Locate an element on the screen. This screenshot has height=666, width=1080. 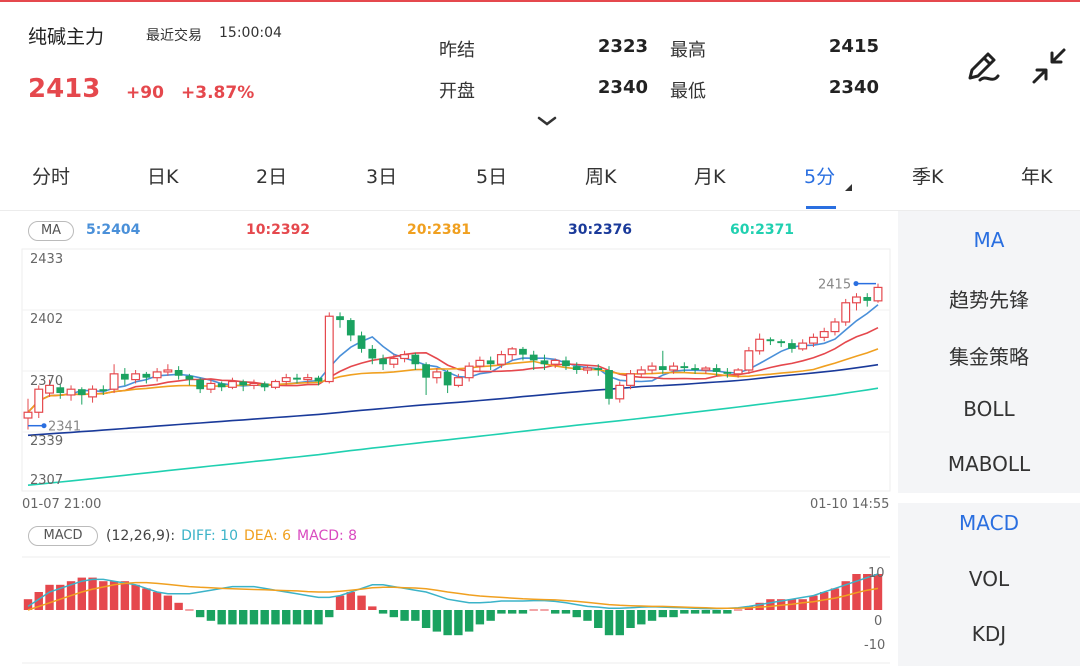
tab-5-minute: 5分 is located at coordinates (820, 177).